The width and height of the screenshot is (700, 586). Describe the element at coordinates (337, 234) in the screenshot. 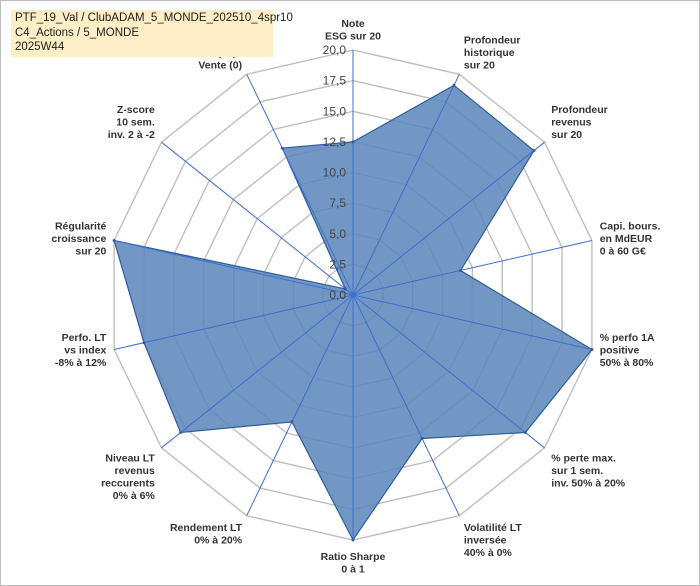

I see `tick-label-2: 5,0` at that location.